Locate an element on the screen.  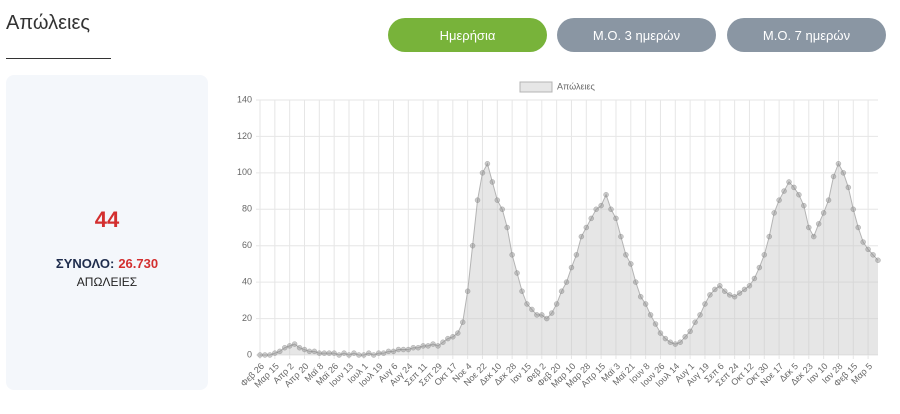
tab-button: Μ.Ο. 3 ημερών is located at coordinates (636, 35).